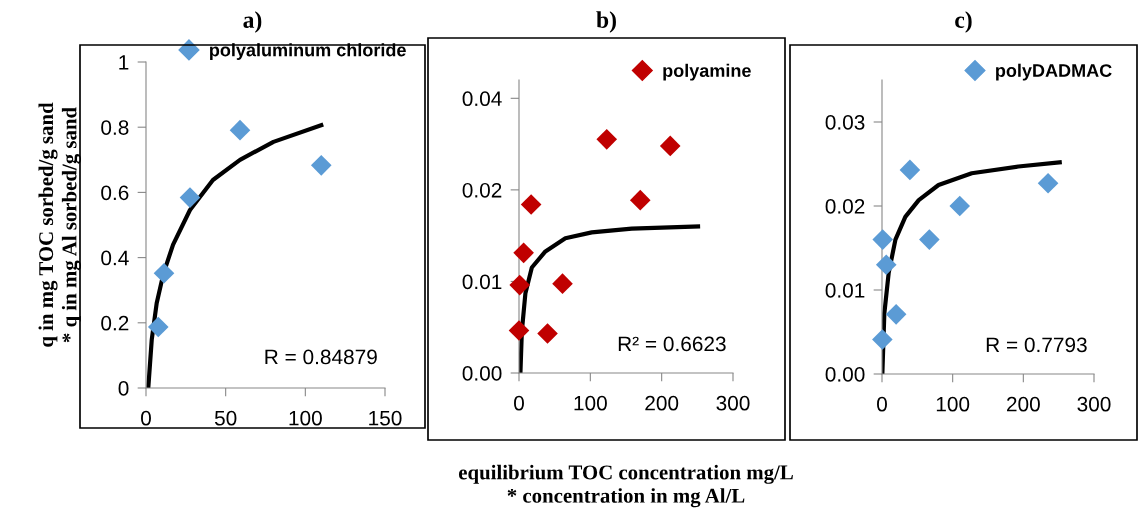  What do you see at coordinates (672, 344) in the screenshot?
I see `annotation: R² = 0.6623` at bounding box center [672, 344].